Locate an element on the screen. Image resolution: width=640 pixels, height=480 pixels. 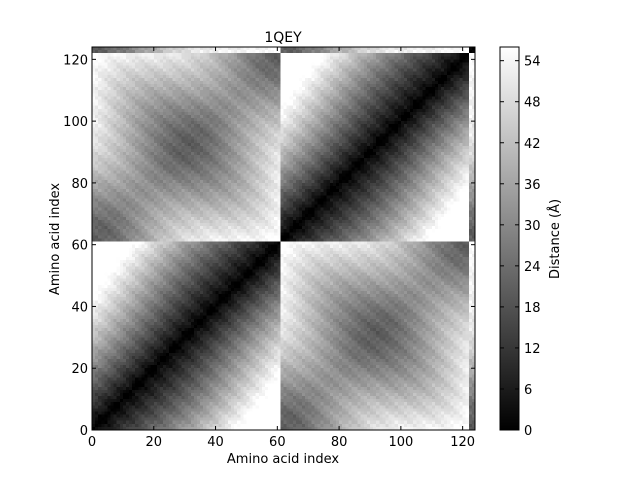
x-tick-label: 0 is located at coordinates (92, 442).